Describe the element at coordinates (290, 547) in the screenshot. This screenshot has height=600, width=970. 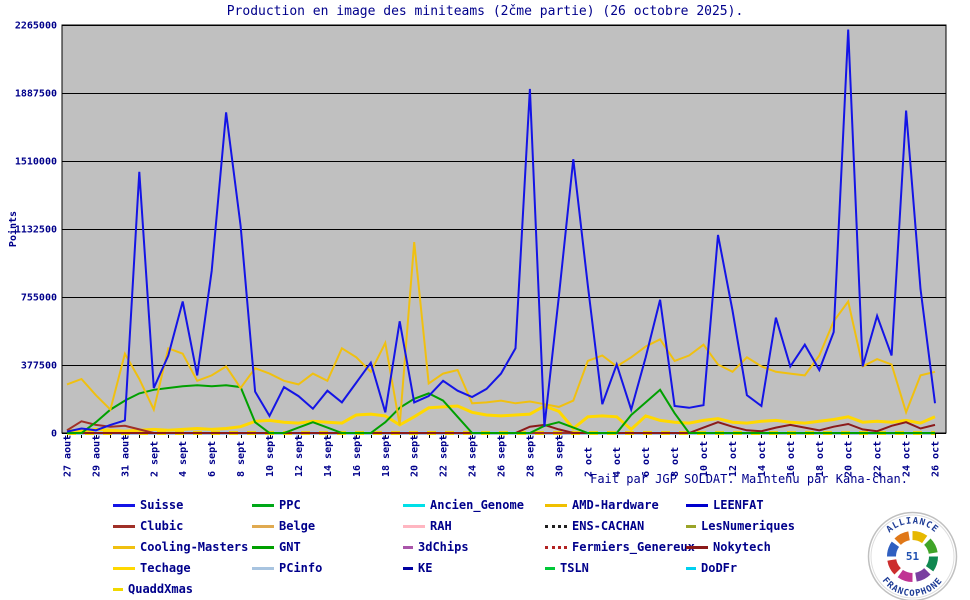
I see `legend-label: GNT` at that location.